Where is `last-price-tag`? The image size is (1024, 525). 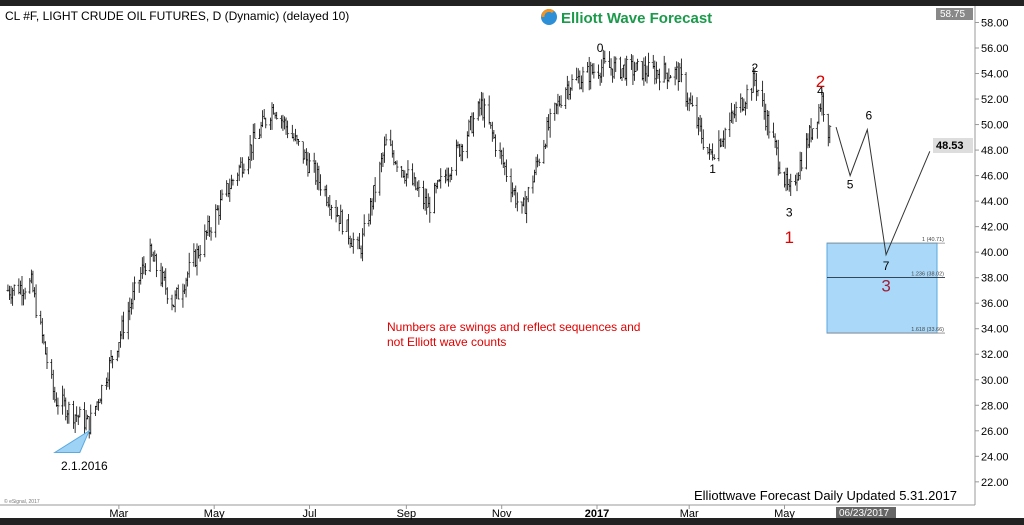 last-price-tag is located at coordinates (953, 145).